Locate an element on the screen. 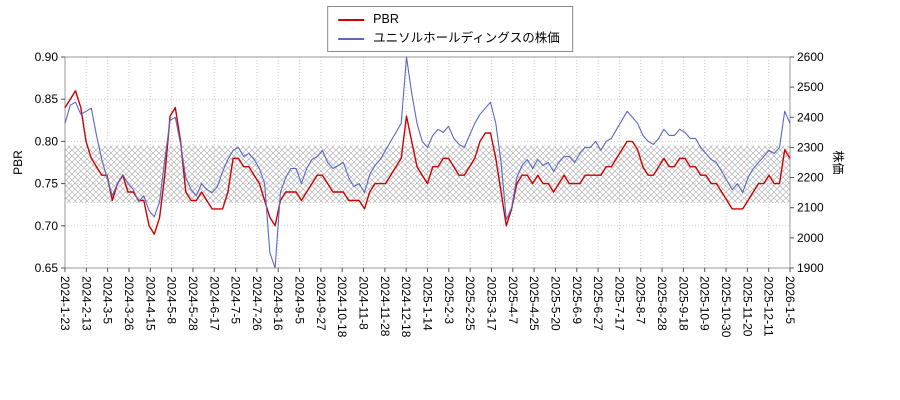 The height and width of the screenshot is (400, 900). svg-text: 2025-12-11 is located at coordinates (769, 306).